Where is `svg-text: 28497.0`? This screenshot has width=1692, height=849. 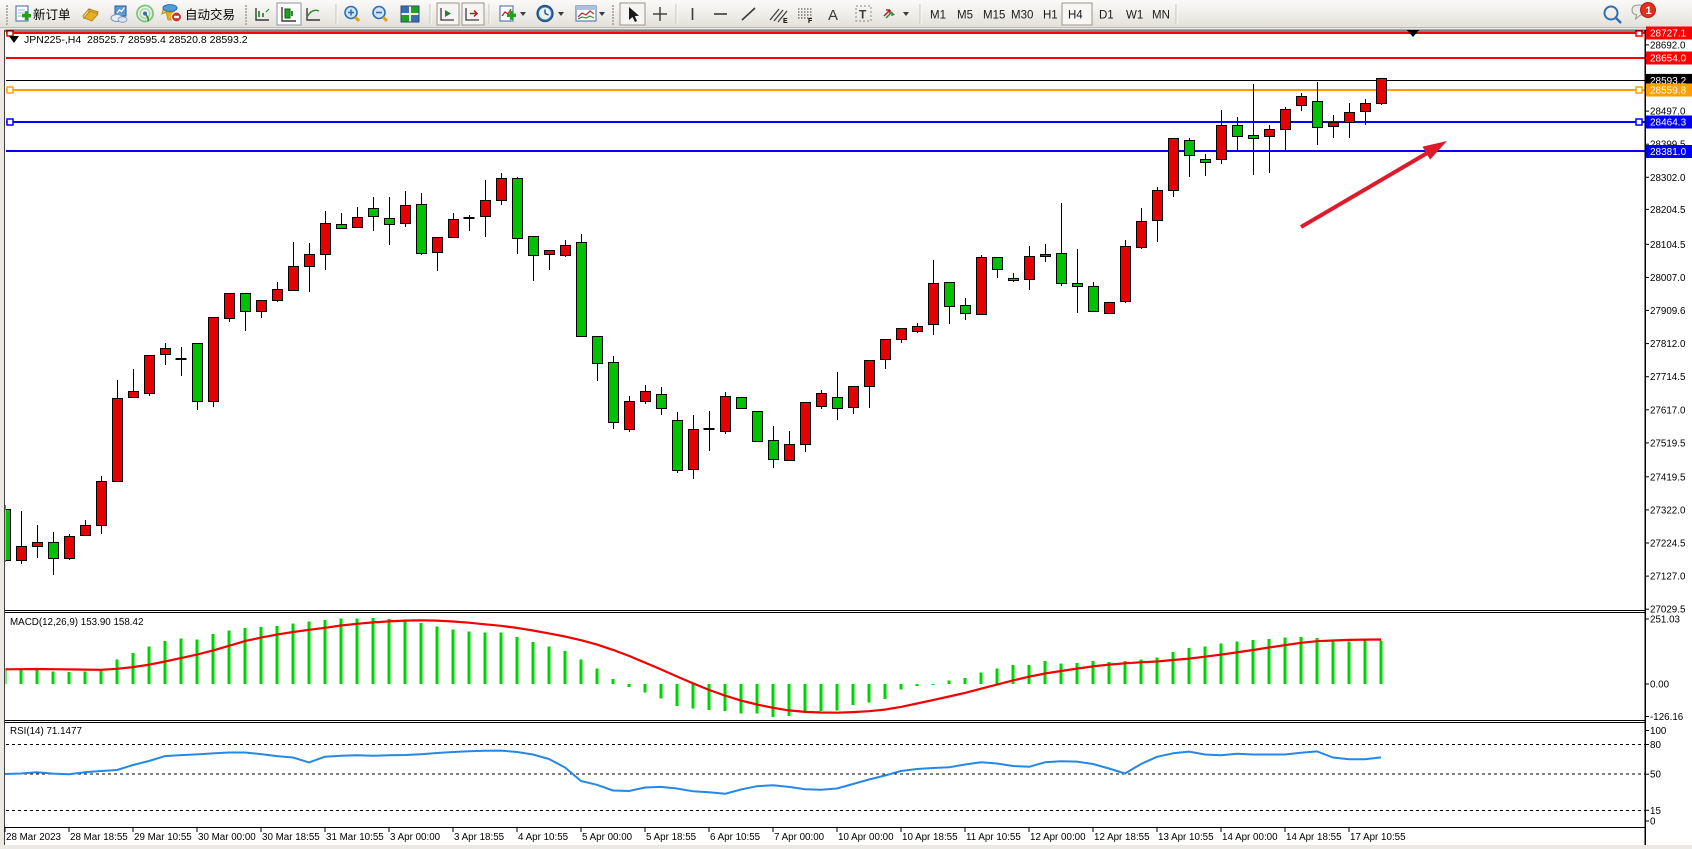 svg-text: 28497.0 is located at coordinates (1668, 112).